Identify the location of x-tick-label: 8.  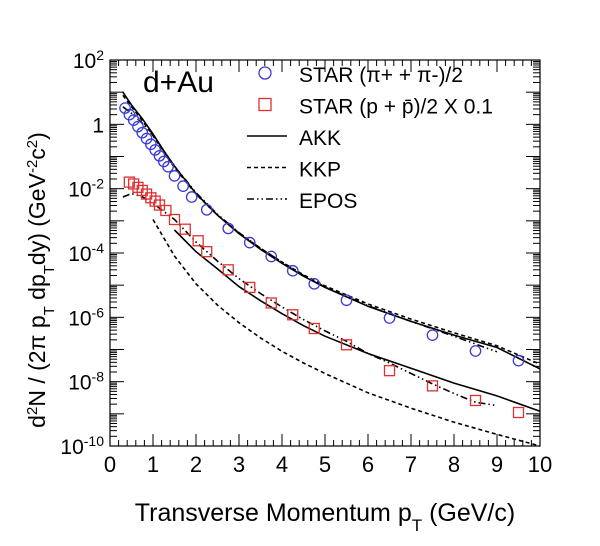
(454, 464).